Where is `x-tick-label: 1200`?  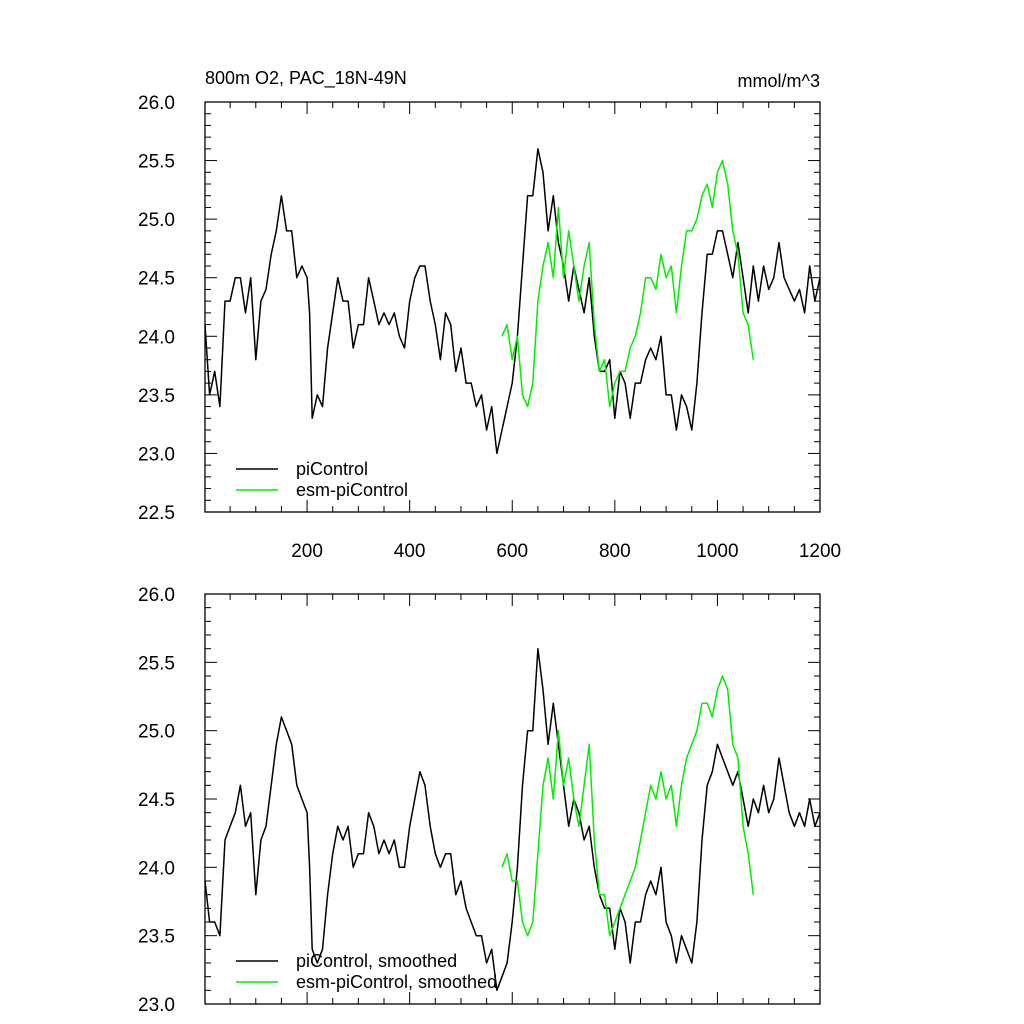
x-tick-label: 1200 is located at coordinates (820, 551).